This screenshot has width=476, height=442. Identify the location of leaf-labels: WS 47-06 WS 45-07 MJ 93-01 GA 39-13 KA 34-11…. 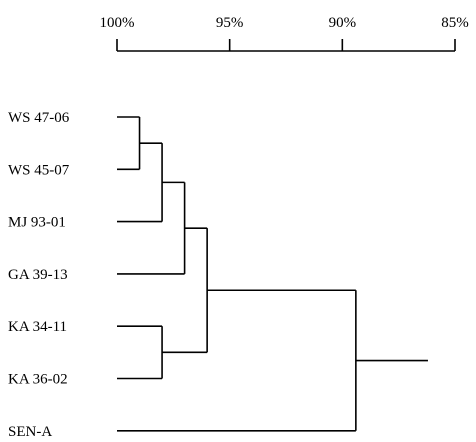
(39, 275).